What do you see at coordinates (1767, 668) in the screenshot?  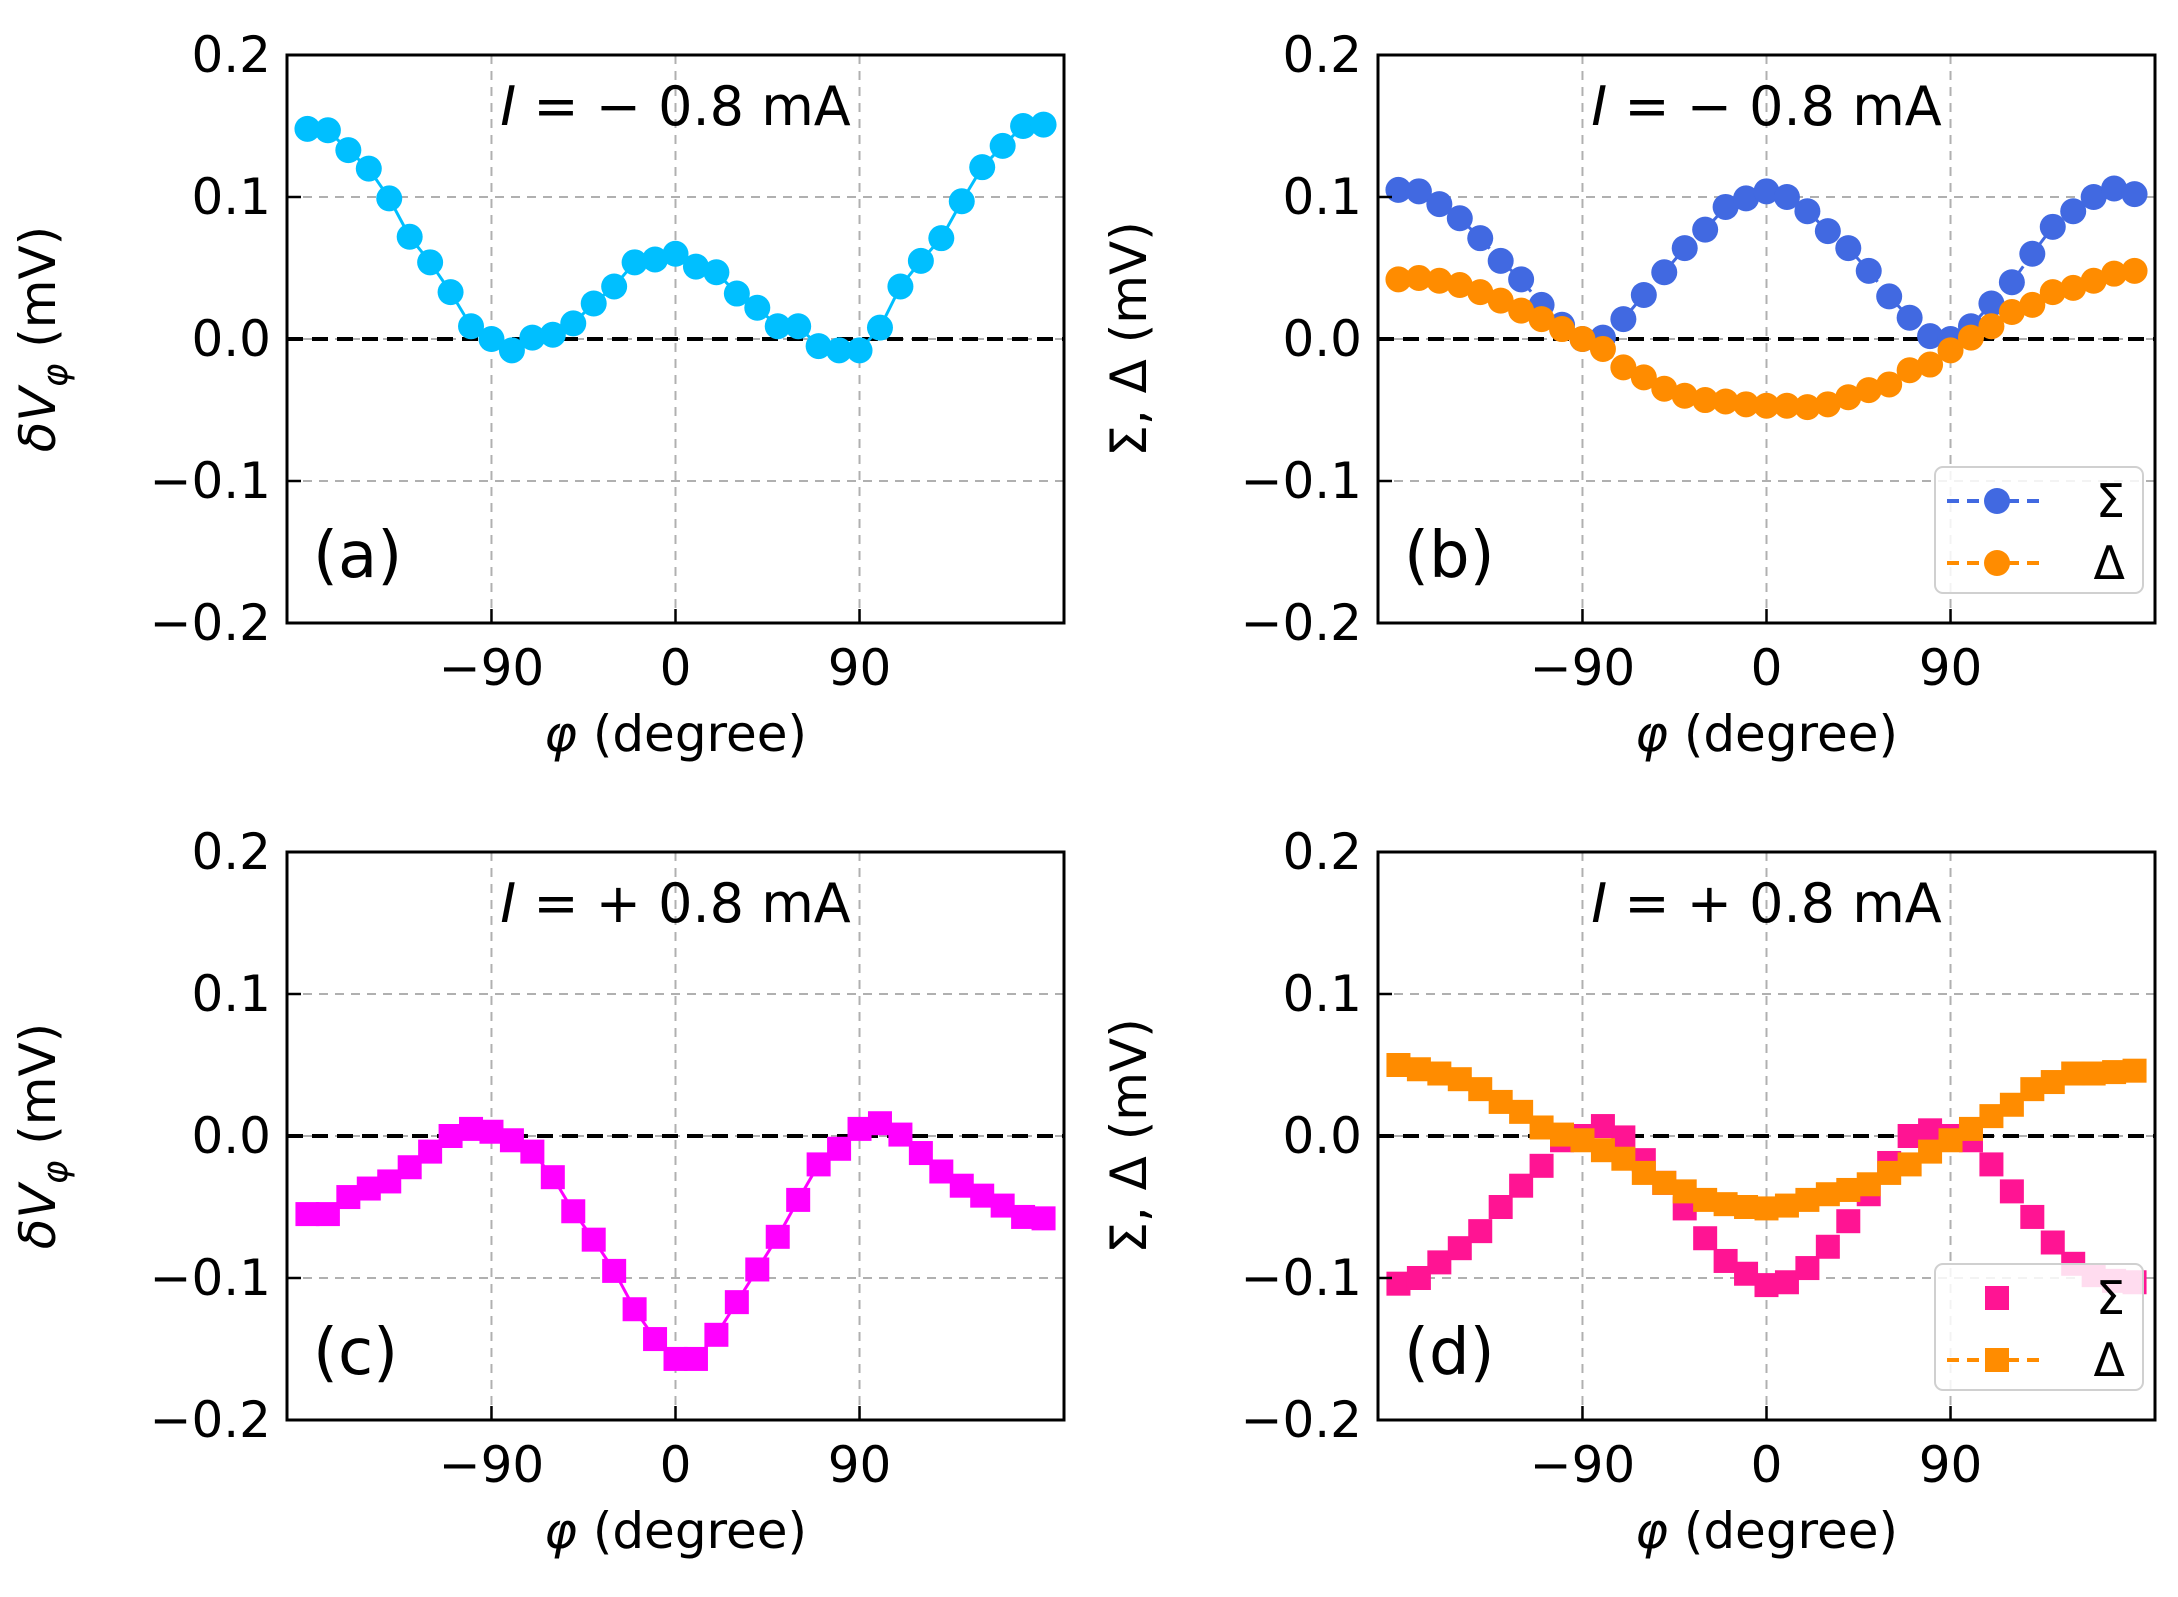 I see `x-tick-label: 0` at bounding box center [1767, 668].